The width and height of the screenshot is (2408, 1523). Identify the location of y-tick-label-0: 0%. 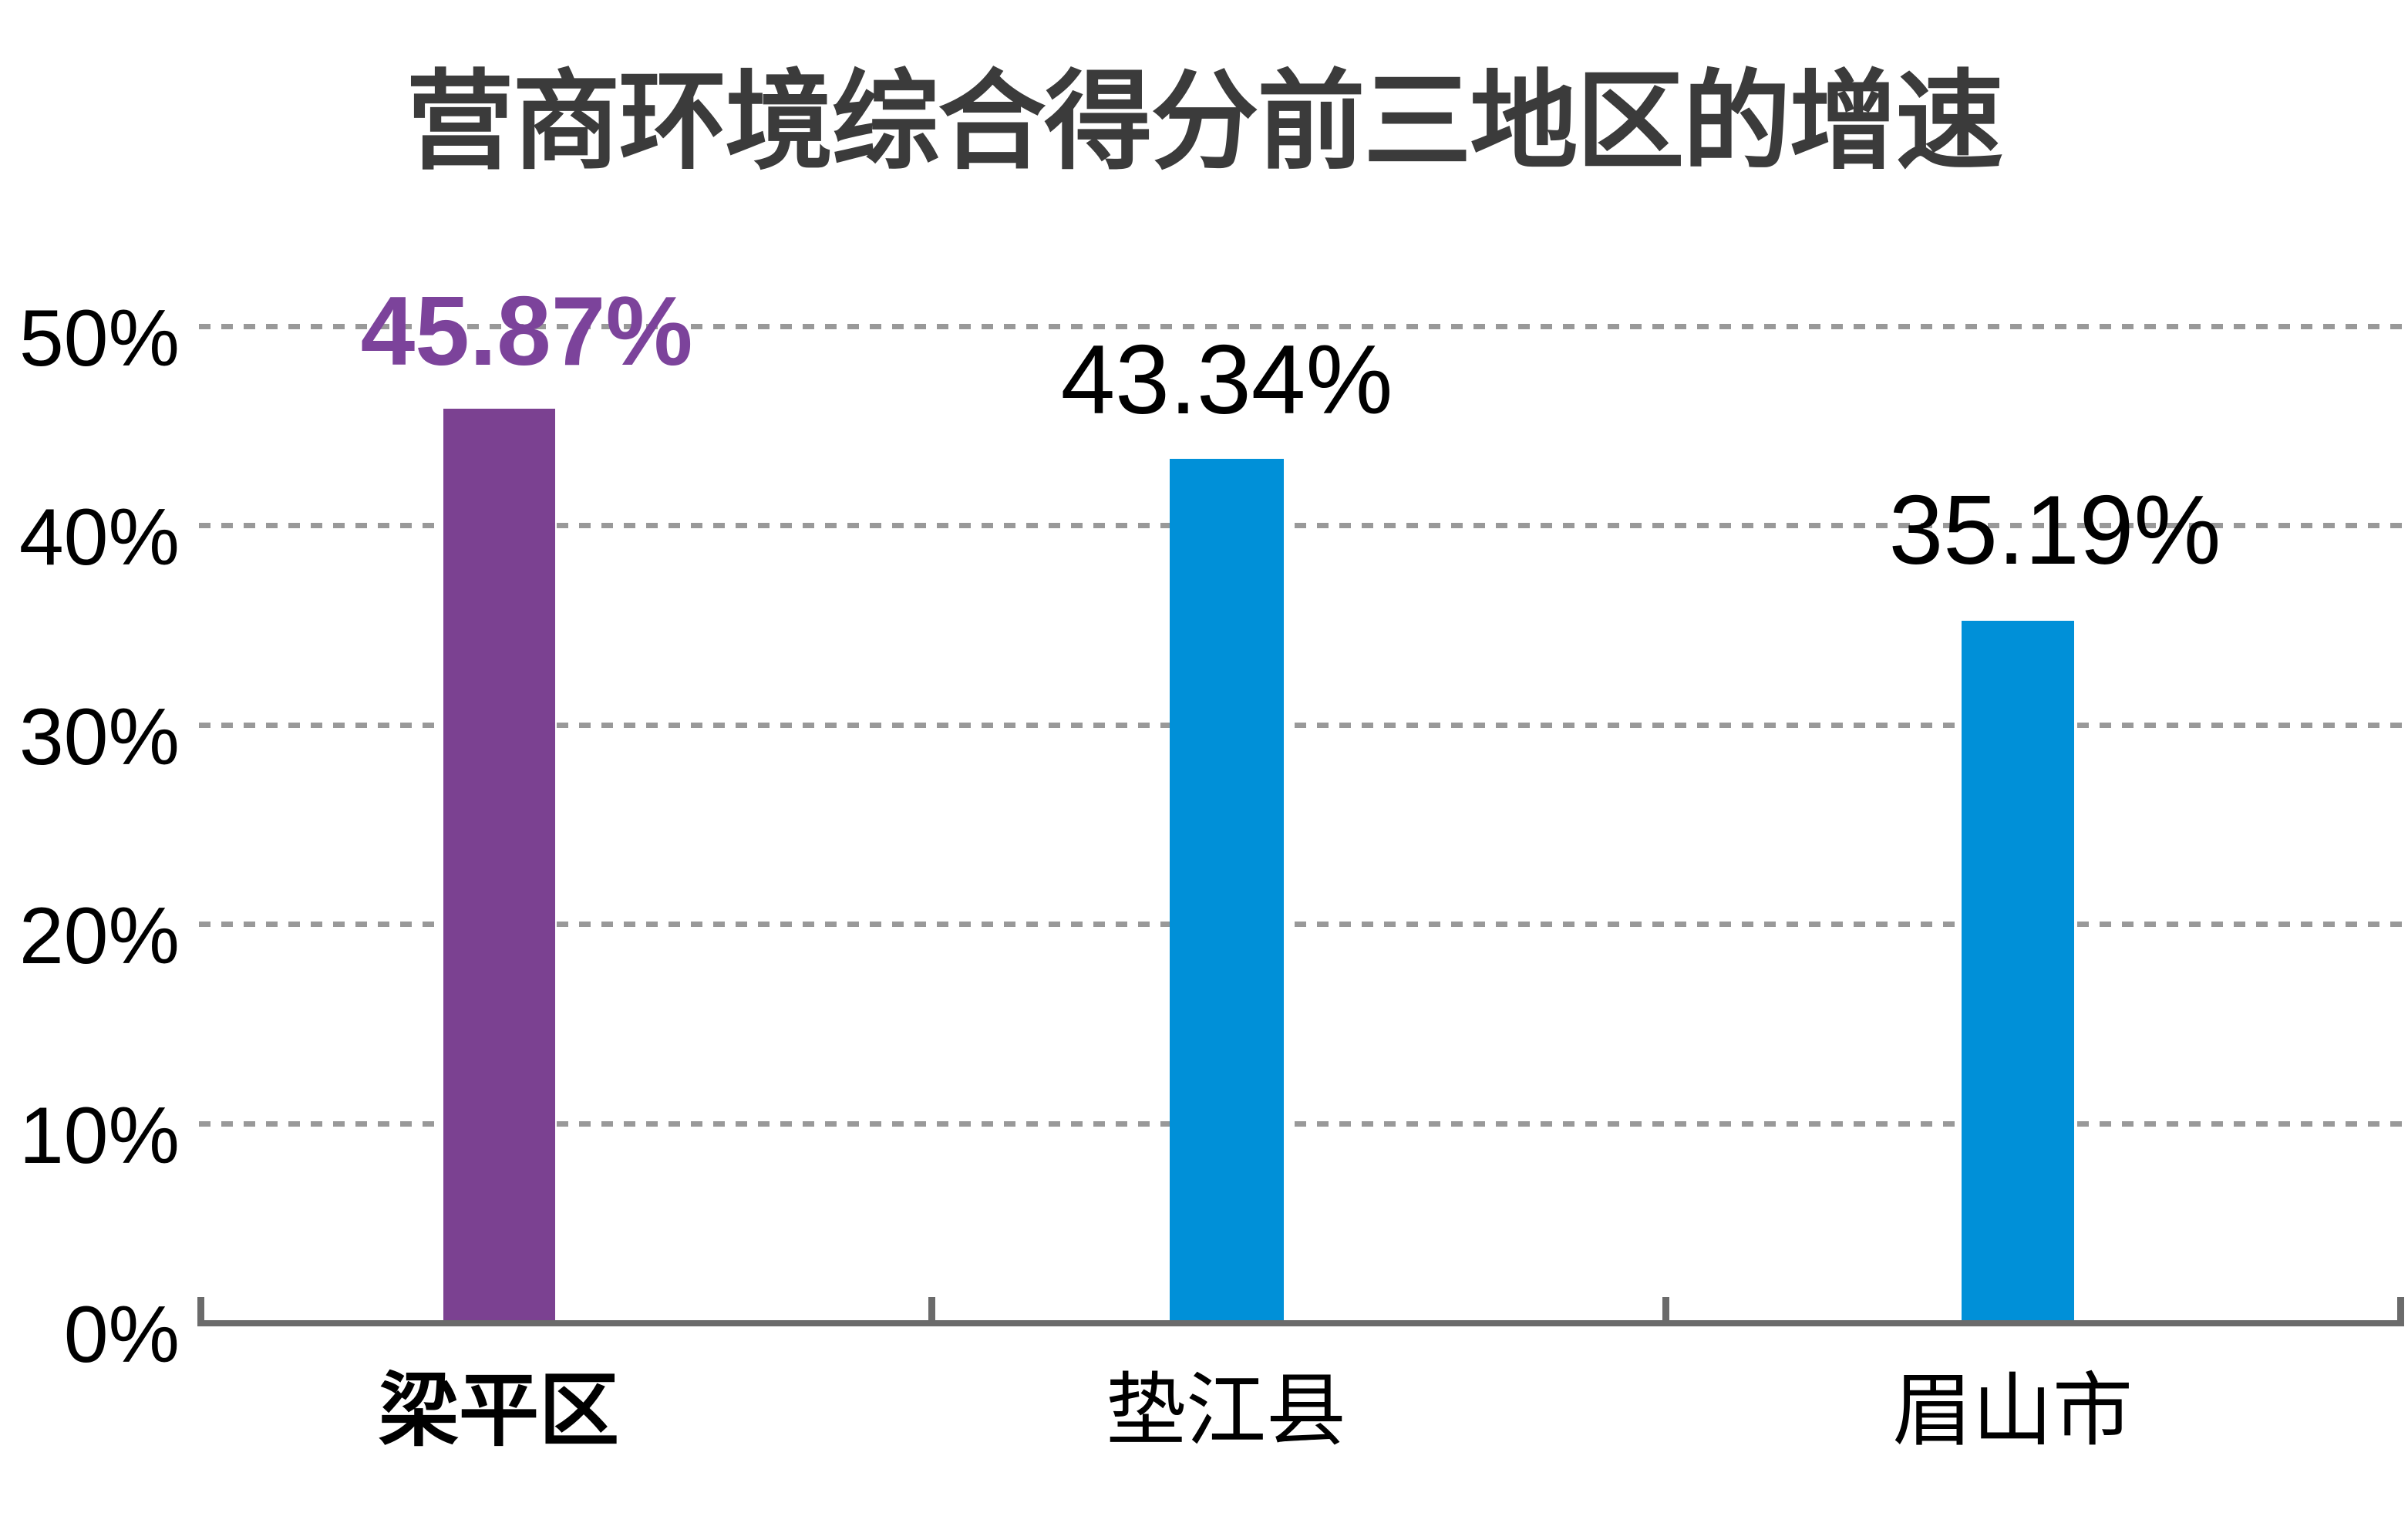
(121, 1335).